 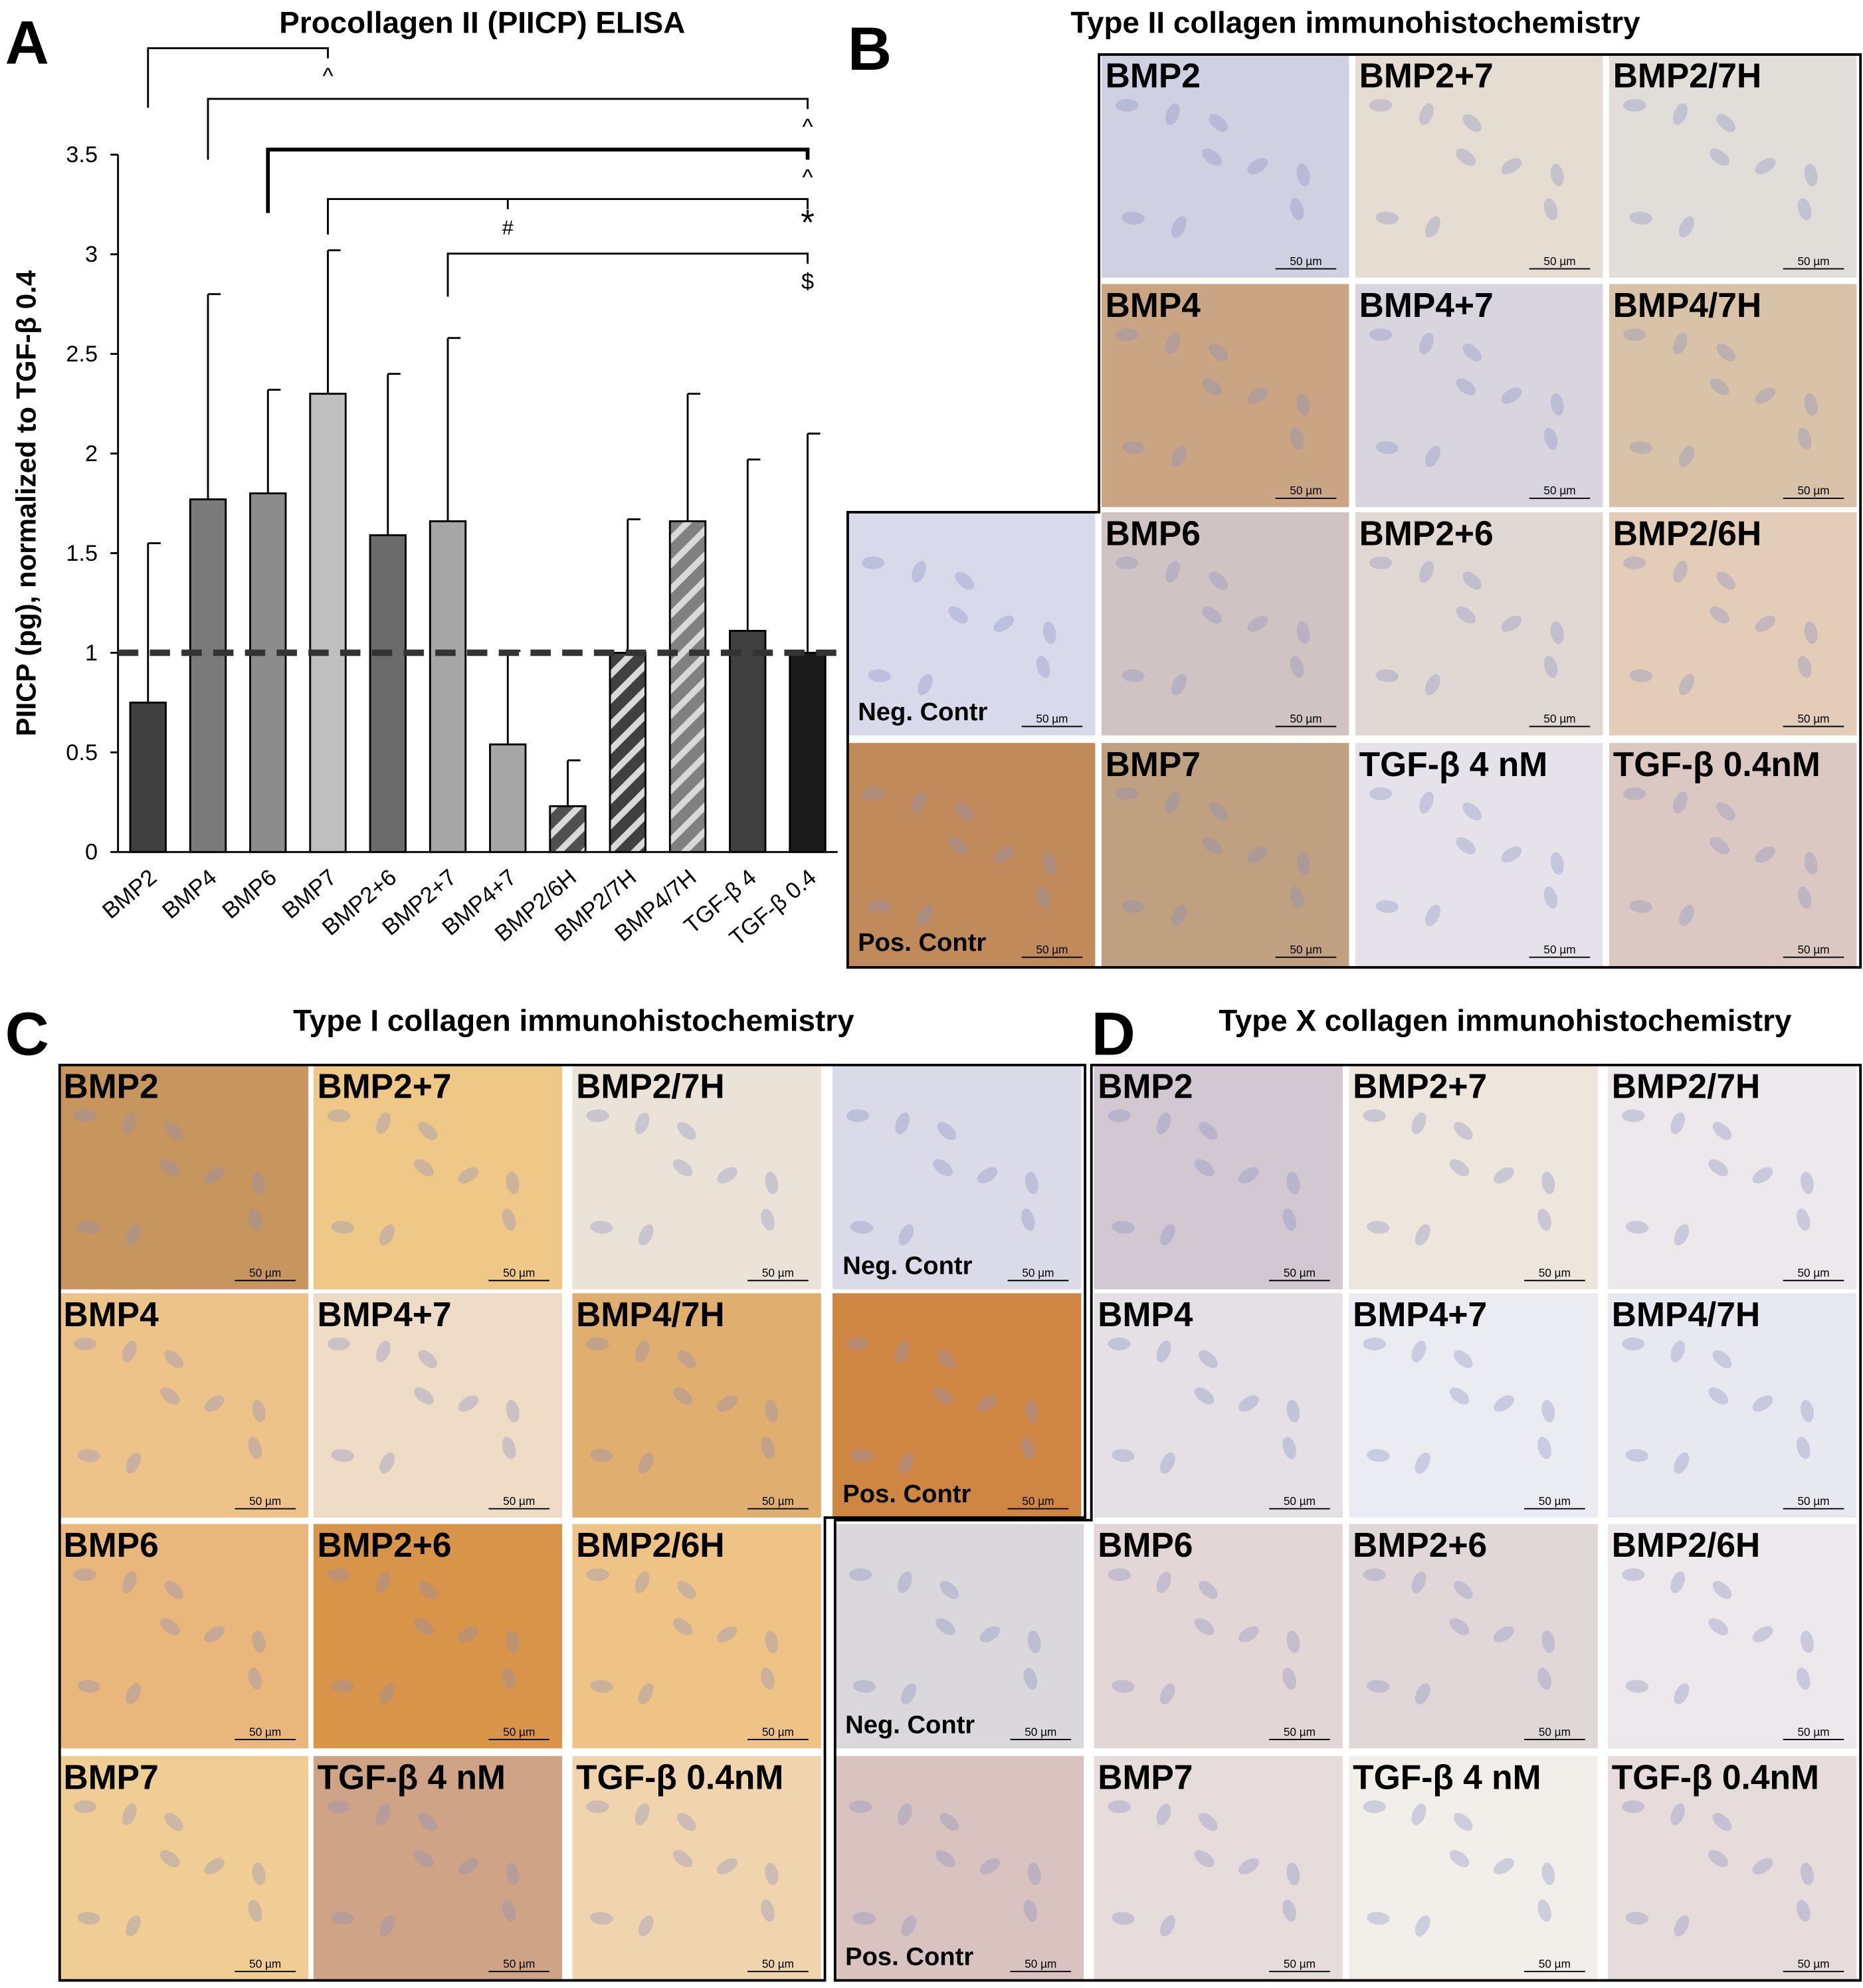 What do you see at coordinates (1687, 75) in the screenshot?
I see `tile-label: BMP2/7H` at bounding box center [1687, 75].